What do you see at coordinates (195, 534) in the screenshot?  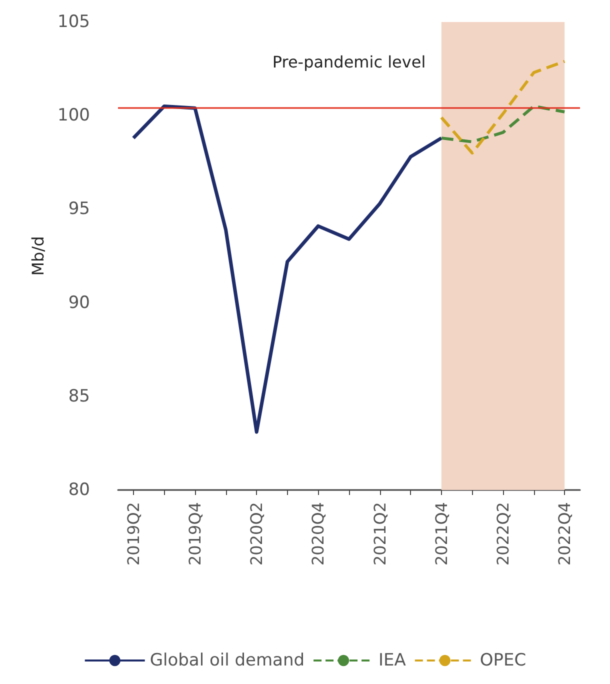 I see `x-tick-label: 2019Q4` at bounding box center [195, 534].